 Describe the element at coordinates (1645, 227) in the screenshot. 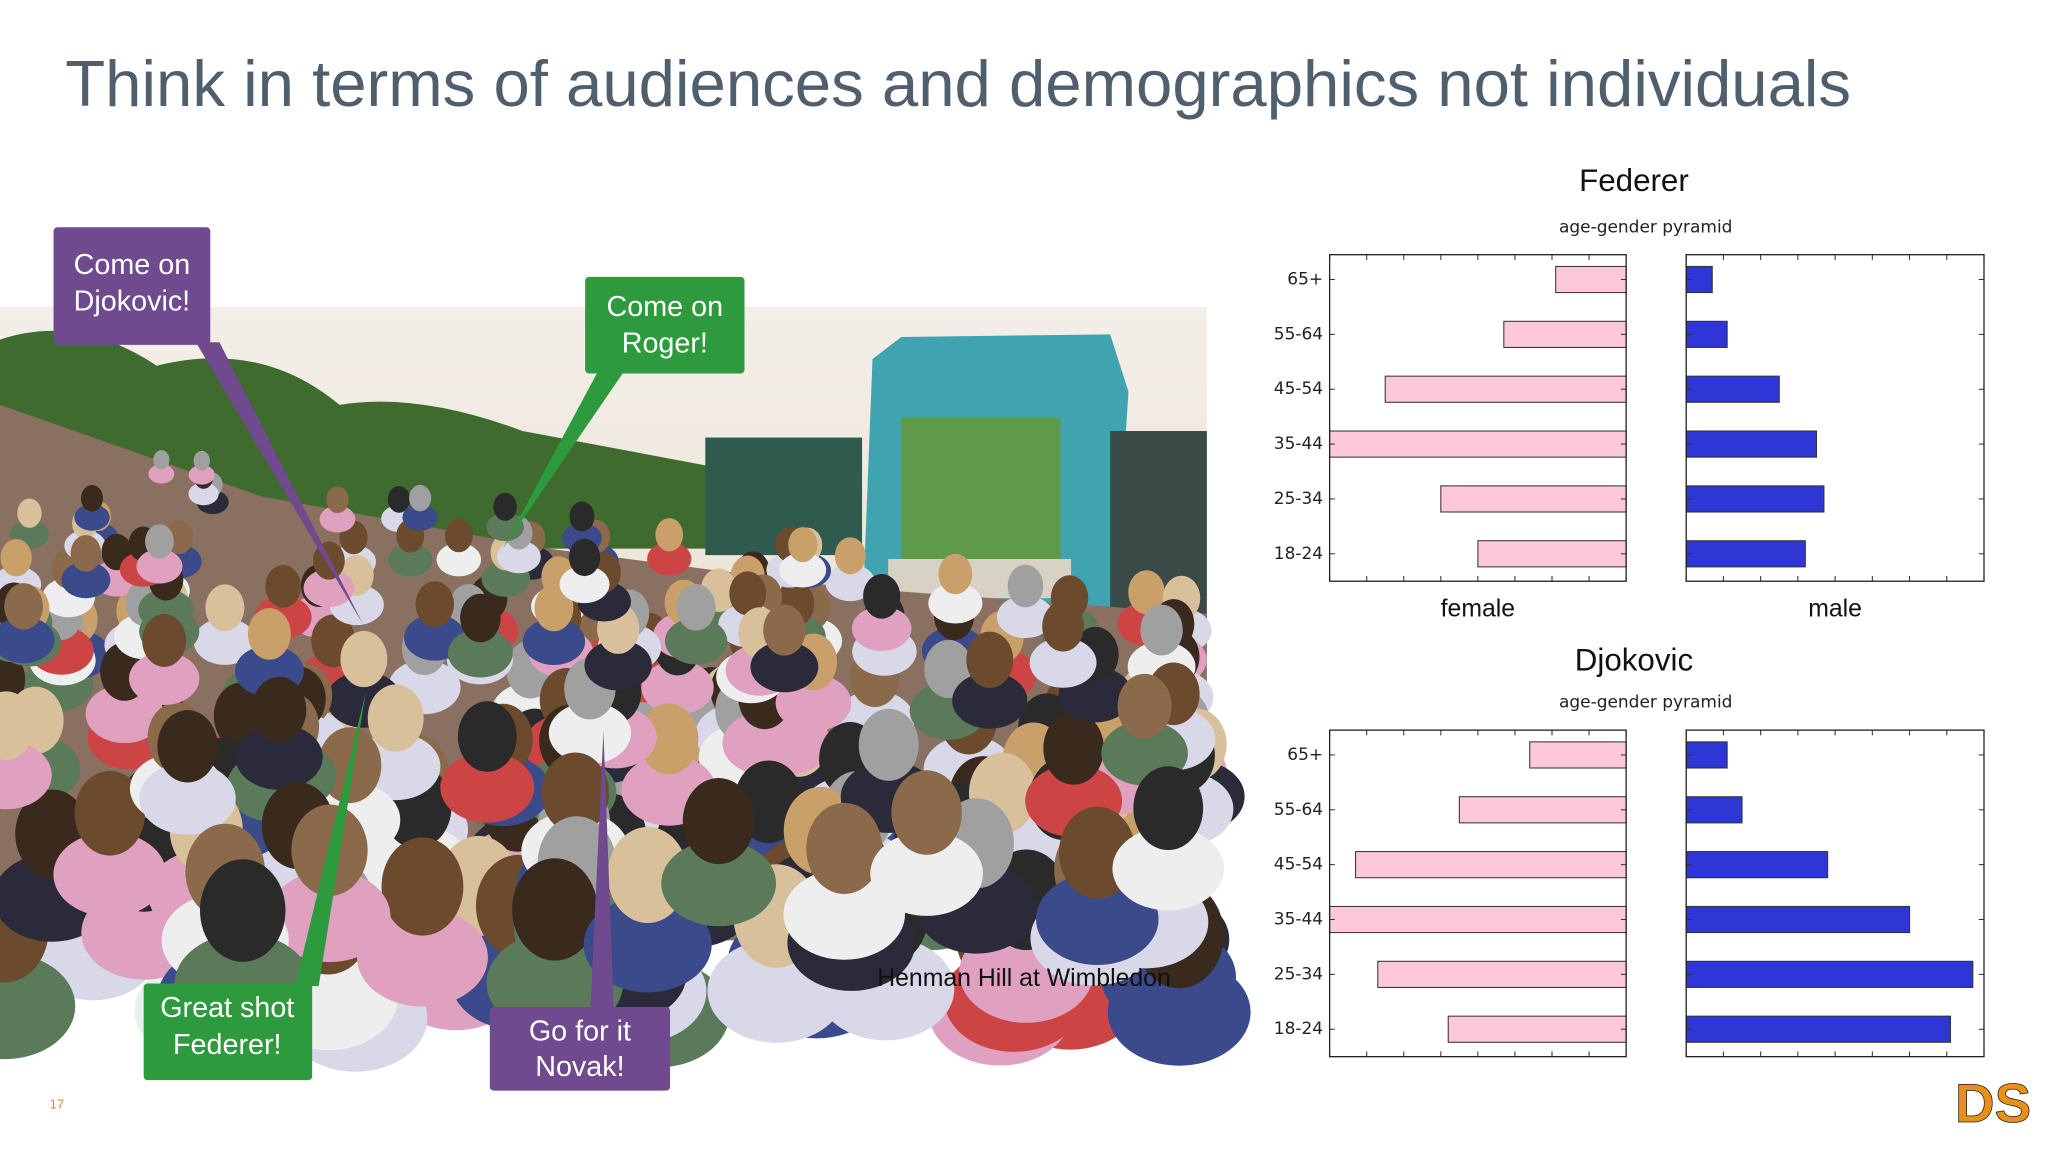

I see `chart-subtitle: age-gender pyramid` at that location.